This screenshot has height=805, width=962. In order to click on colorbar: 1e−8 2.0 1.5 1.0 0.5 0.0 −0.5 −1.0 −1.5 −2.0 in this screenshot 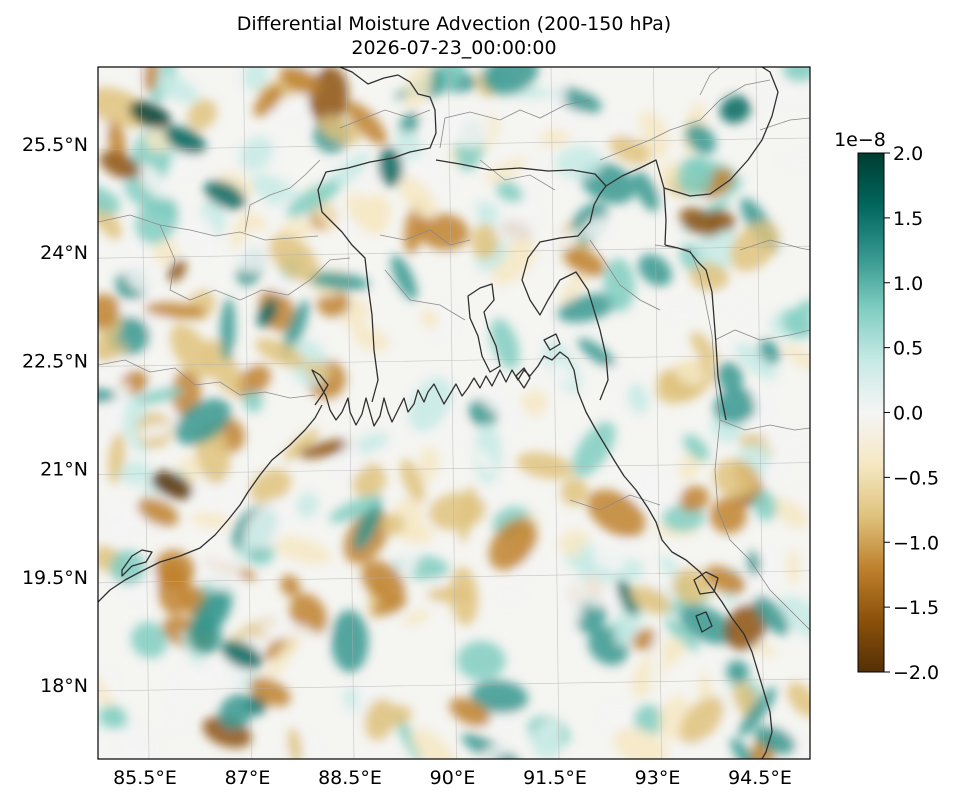, I will do `click(886, 406)`.